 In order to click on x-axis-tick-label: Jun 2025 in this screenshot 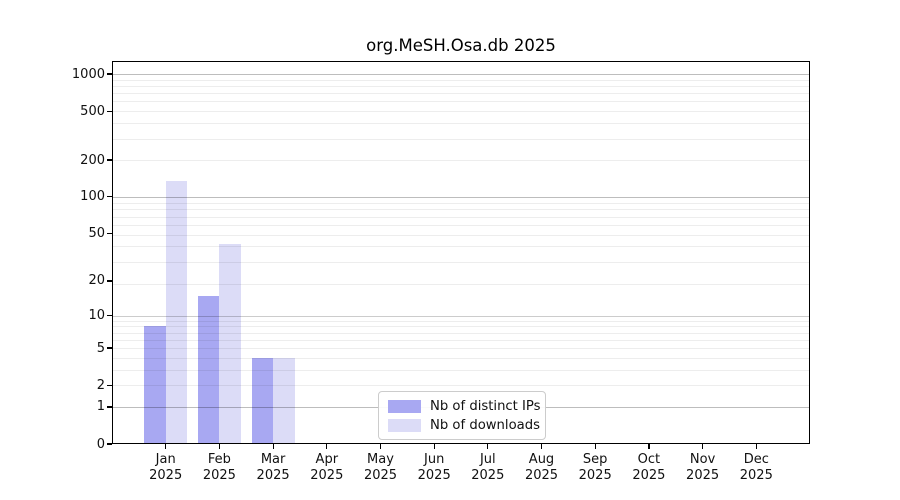, I will do `click(434, 467)`.